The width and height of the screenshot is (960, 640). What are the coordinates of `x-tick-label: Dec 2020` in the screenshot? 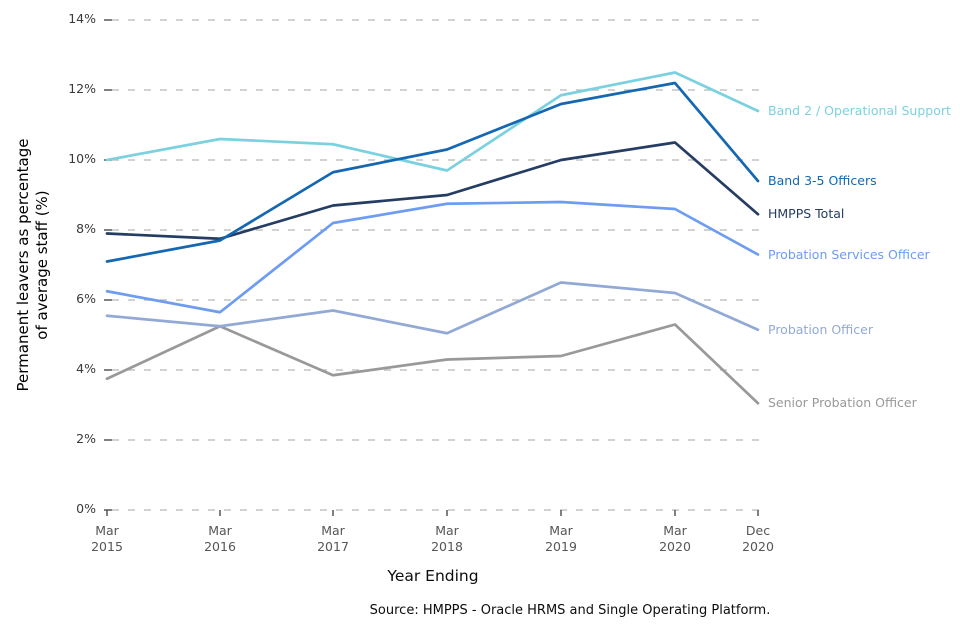 It's located at (758, 538).